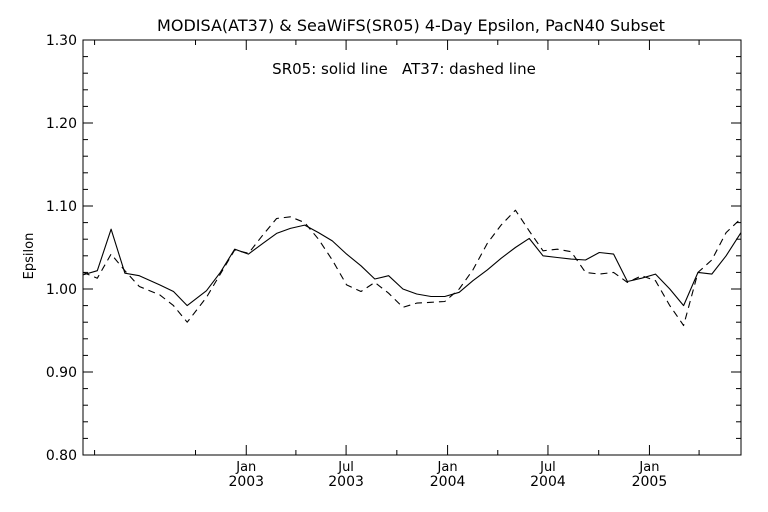  What do you see at coordinates (61, 124) in the screenshot?
I see `y-tick-label: 1.20` at bounding box center [61, 124].